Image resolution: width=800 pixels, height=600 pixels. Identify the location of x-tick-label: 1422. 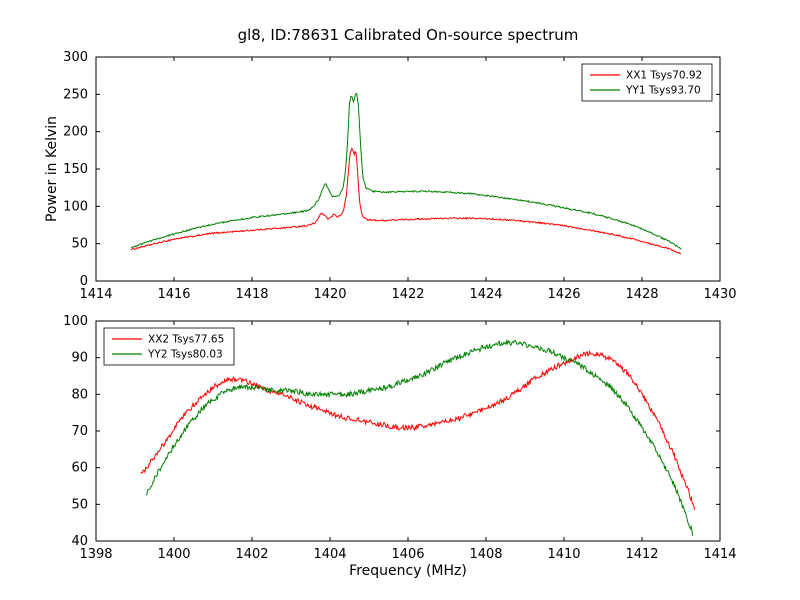
(407, 294).